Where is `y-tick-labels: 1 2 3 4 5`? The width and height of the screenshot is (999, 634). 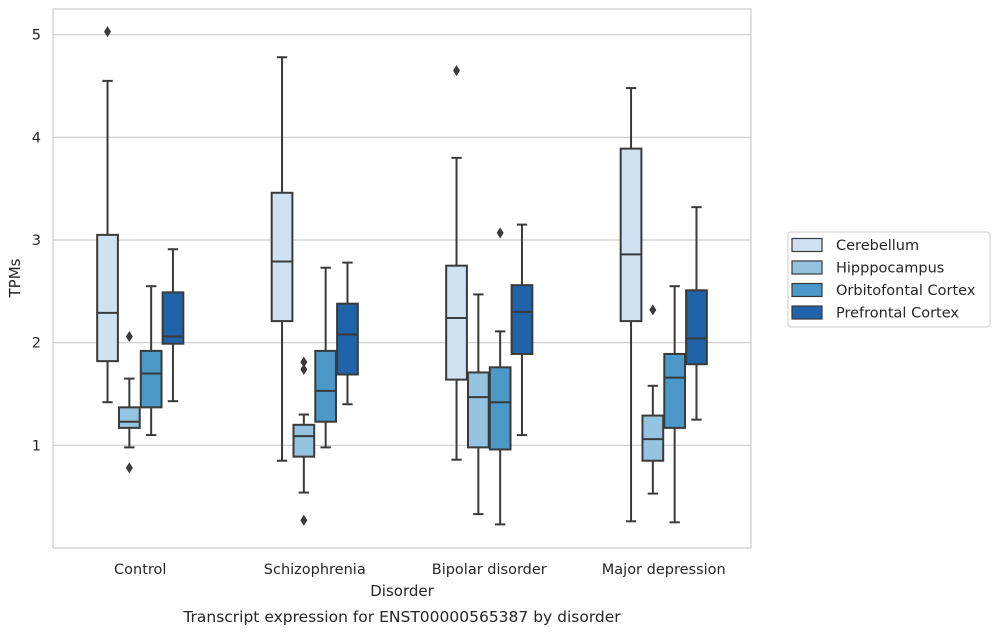
y-tick-labels: 1 2 3 4 5 is located at coordinates (36, 241).